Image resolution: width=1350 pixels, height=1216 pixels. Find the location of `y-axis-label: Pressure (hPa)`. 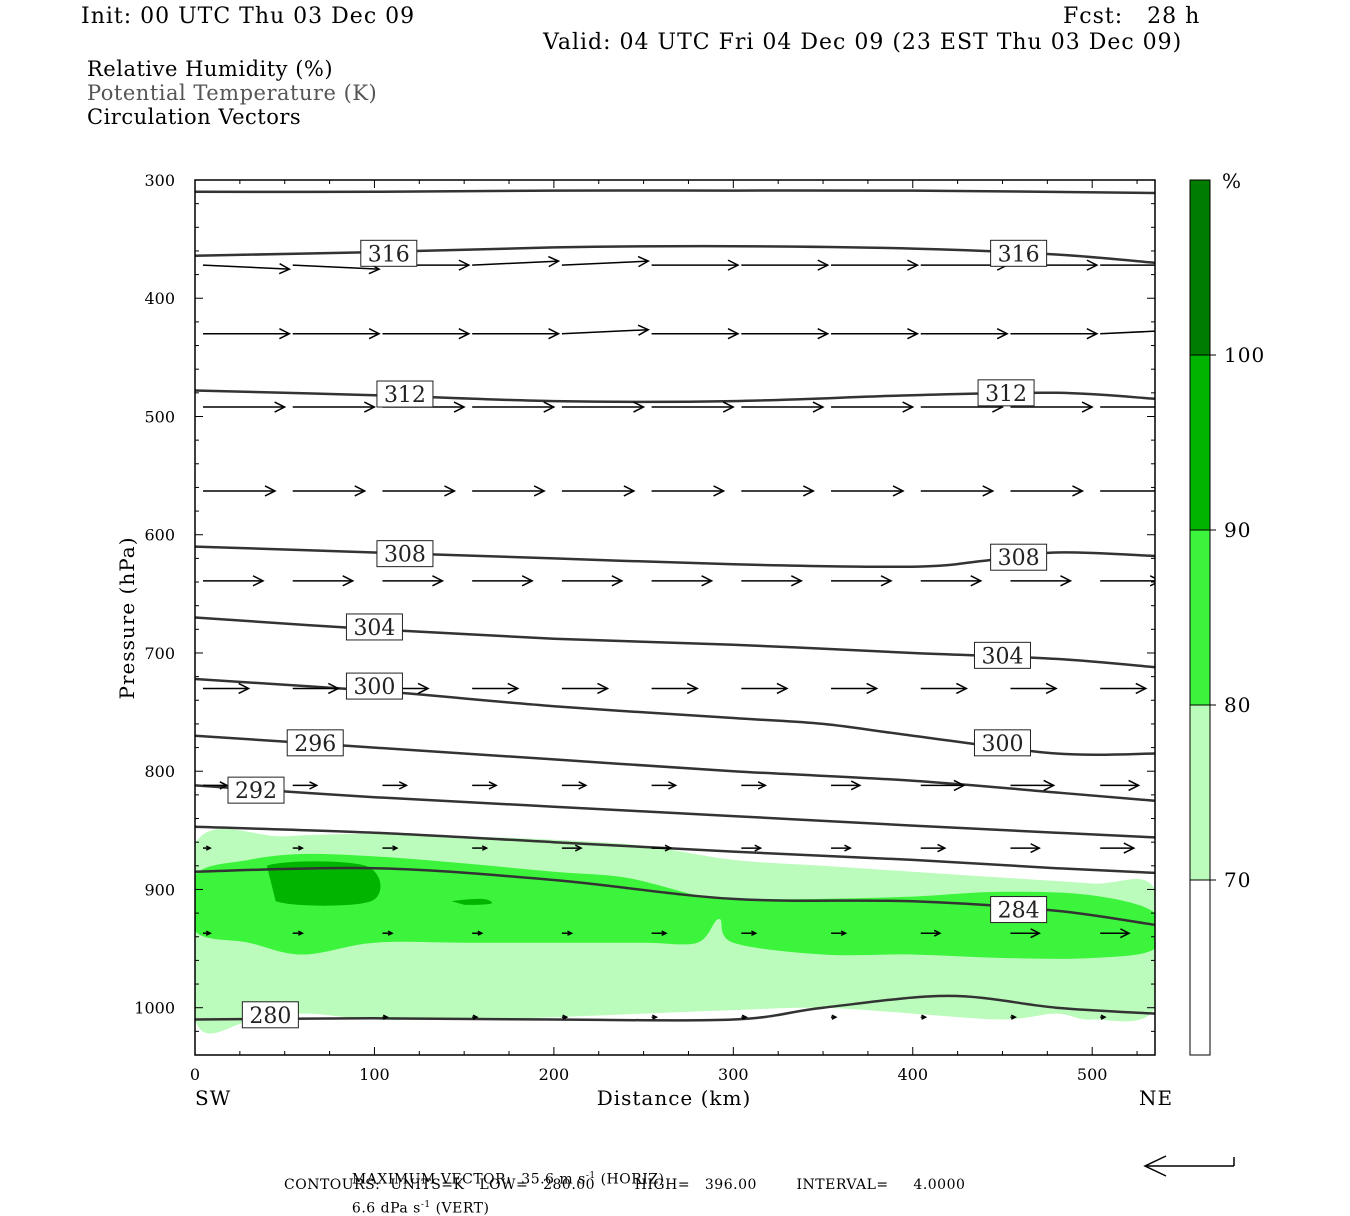

y-axis-label: Pressure (hPa) is located at coordinates (127, 618).